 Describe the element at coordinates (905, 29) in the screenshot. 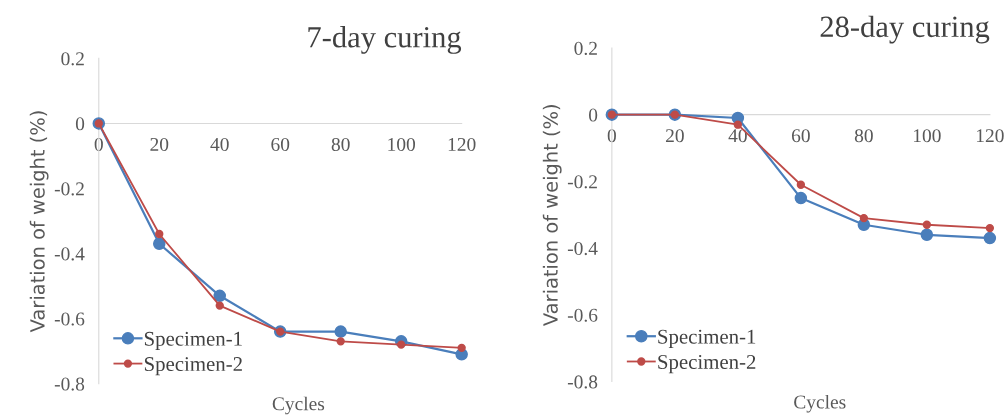

I see `chart-title: 28-day curing` at that location.